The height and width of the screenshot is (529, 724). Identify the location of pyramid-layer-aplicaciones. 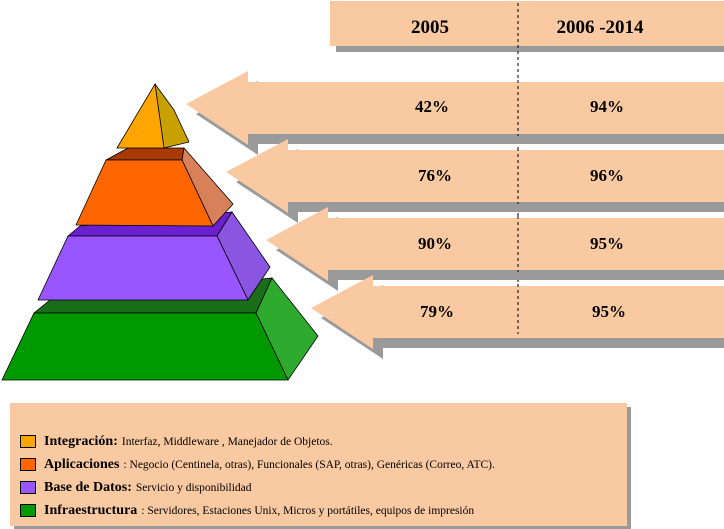
(154, 187).